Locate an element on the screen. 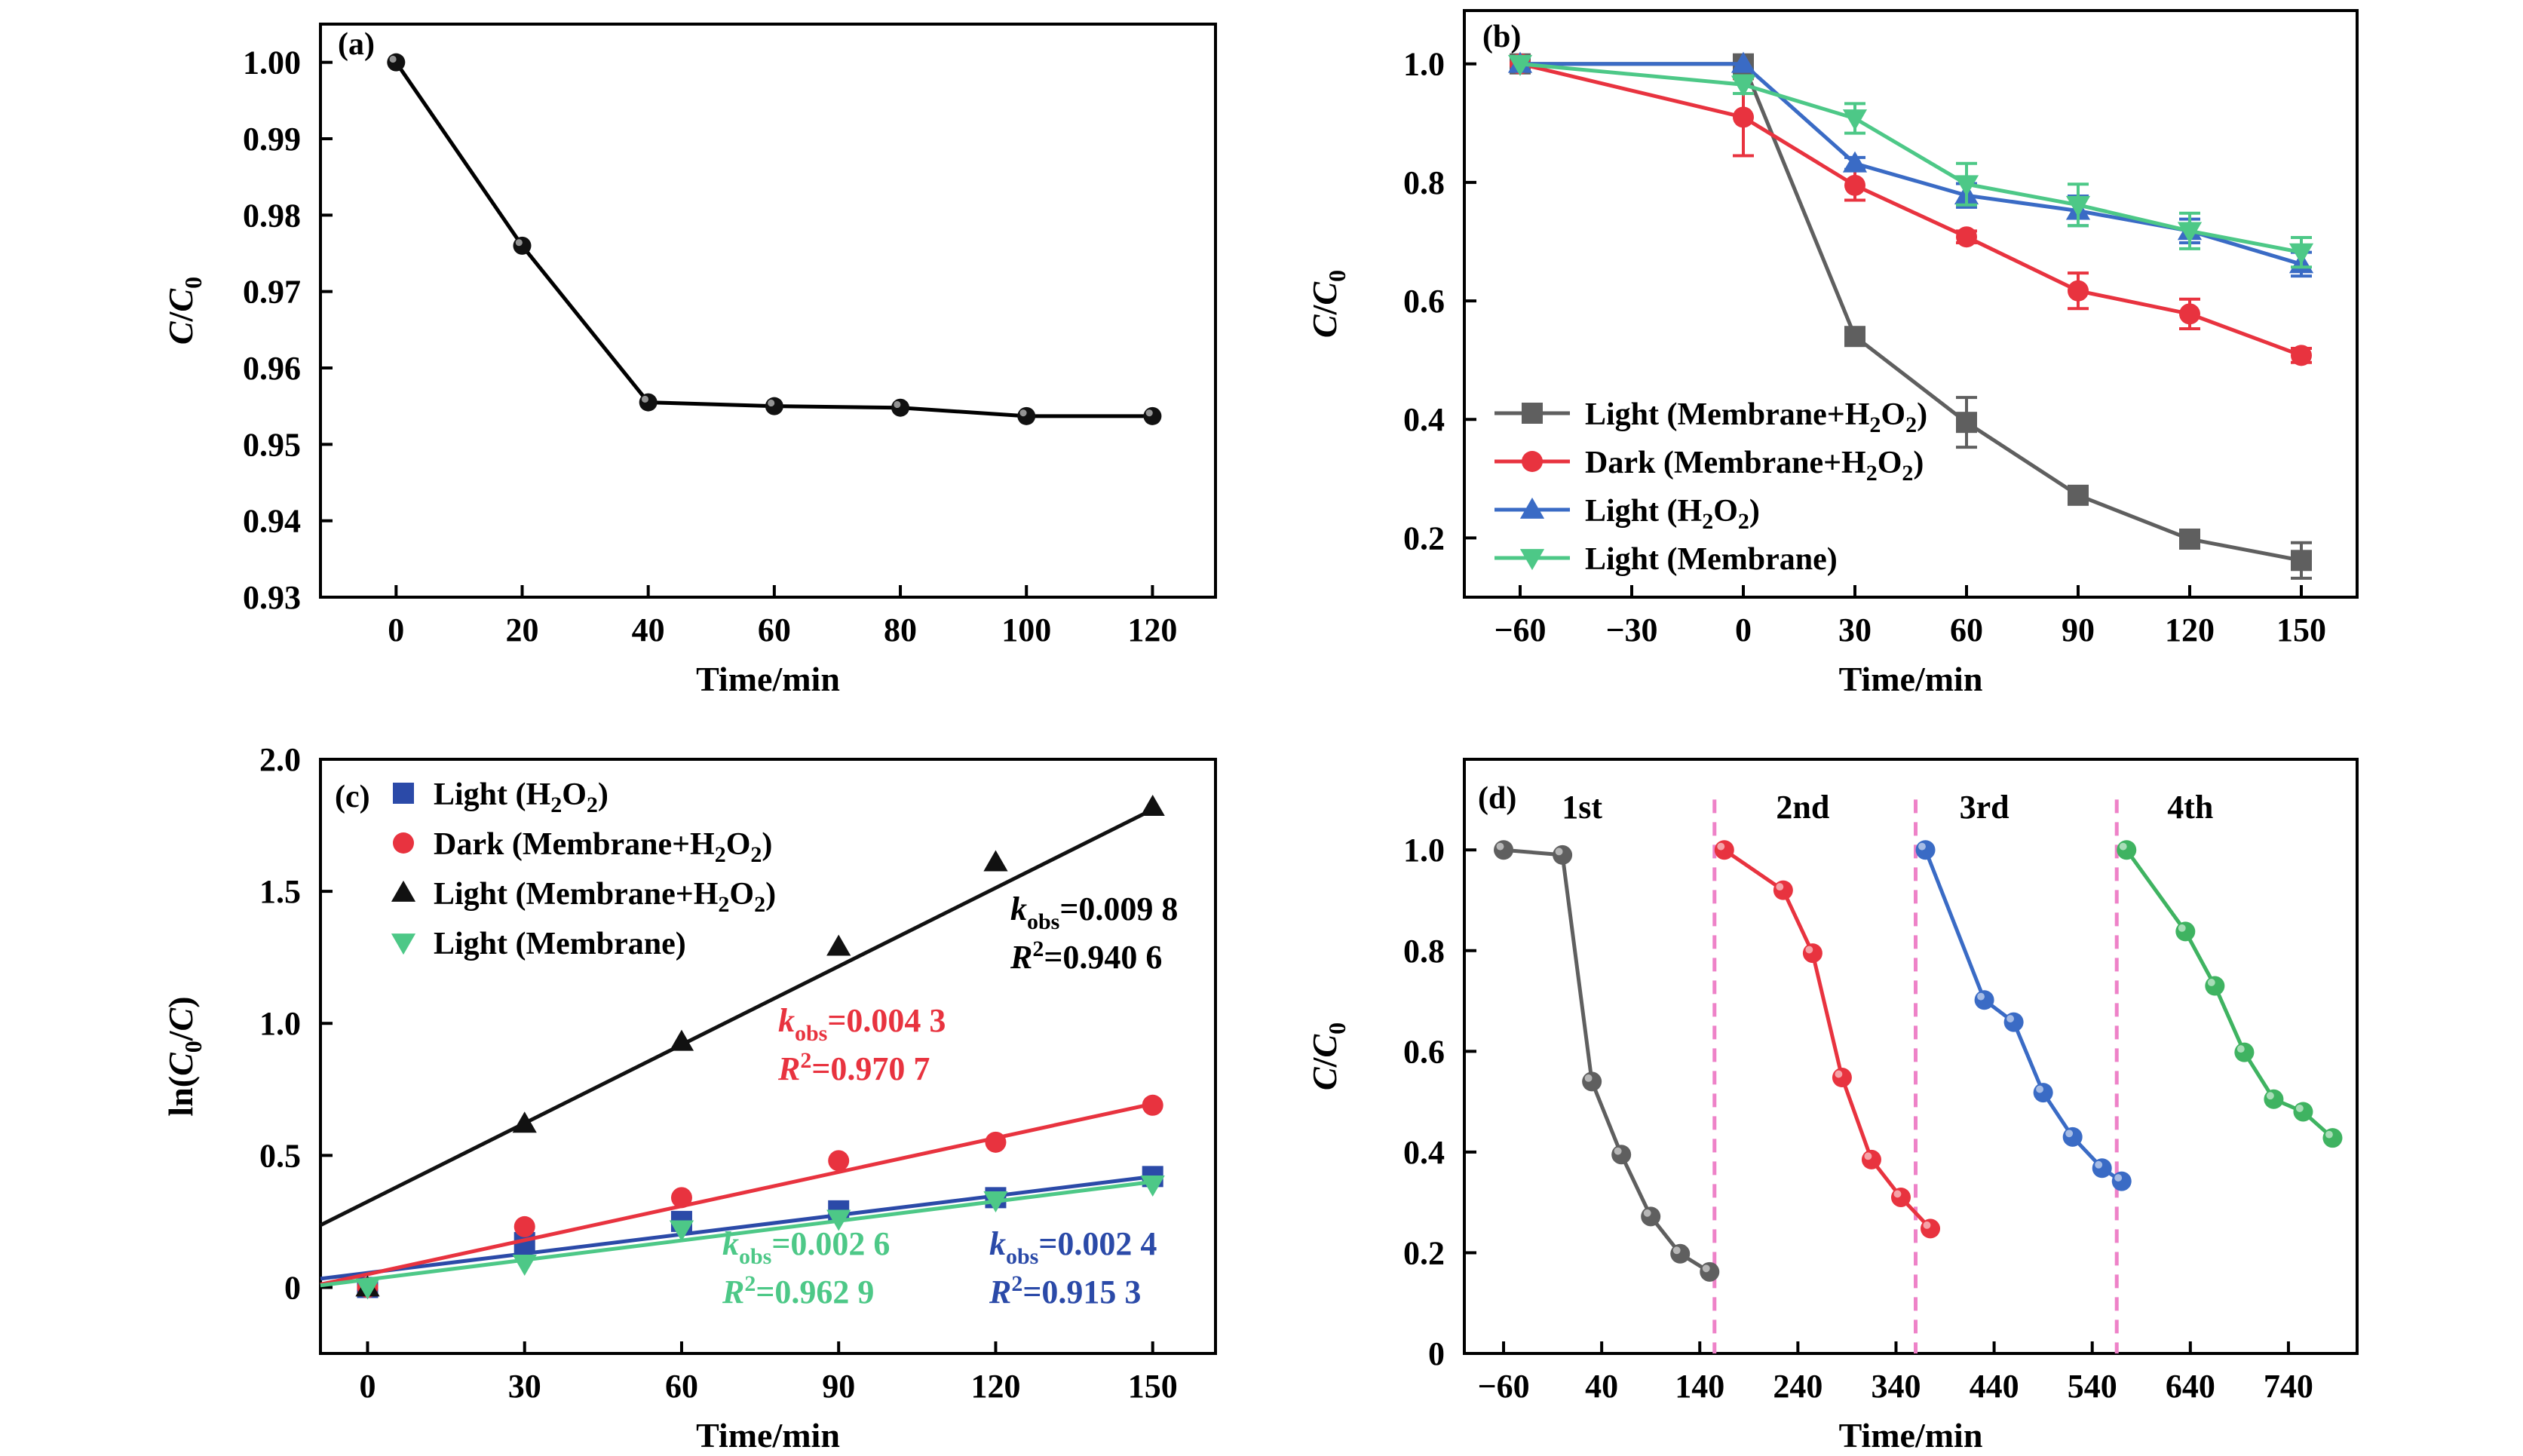 The image size is (2523, 1456). y-tick-label: 0.95 is located at coordinates (272, 444).